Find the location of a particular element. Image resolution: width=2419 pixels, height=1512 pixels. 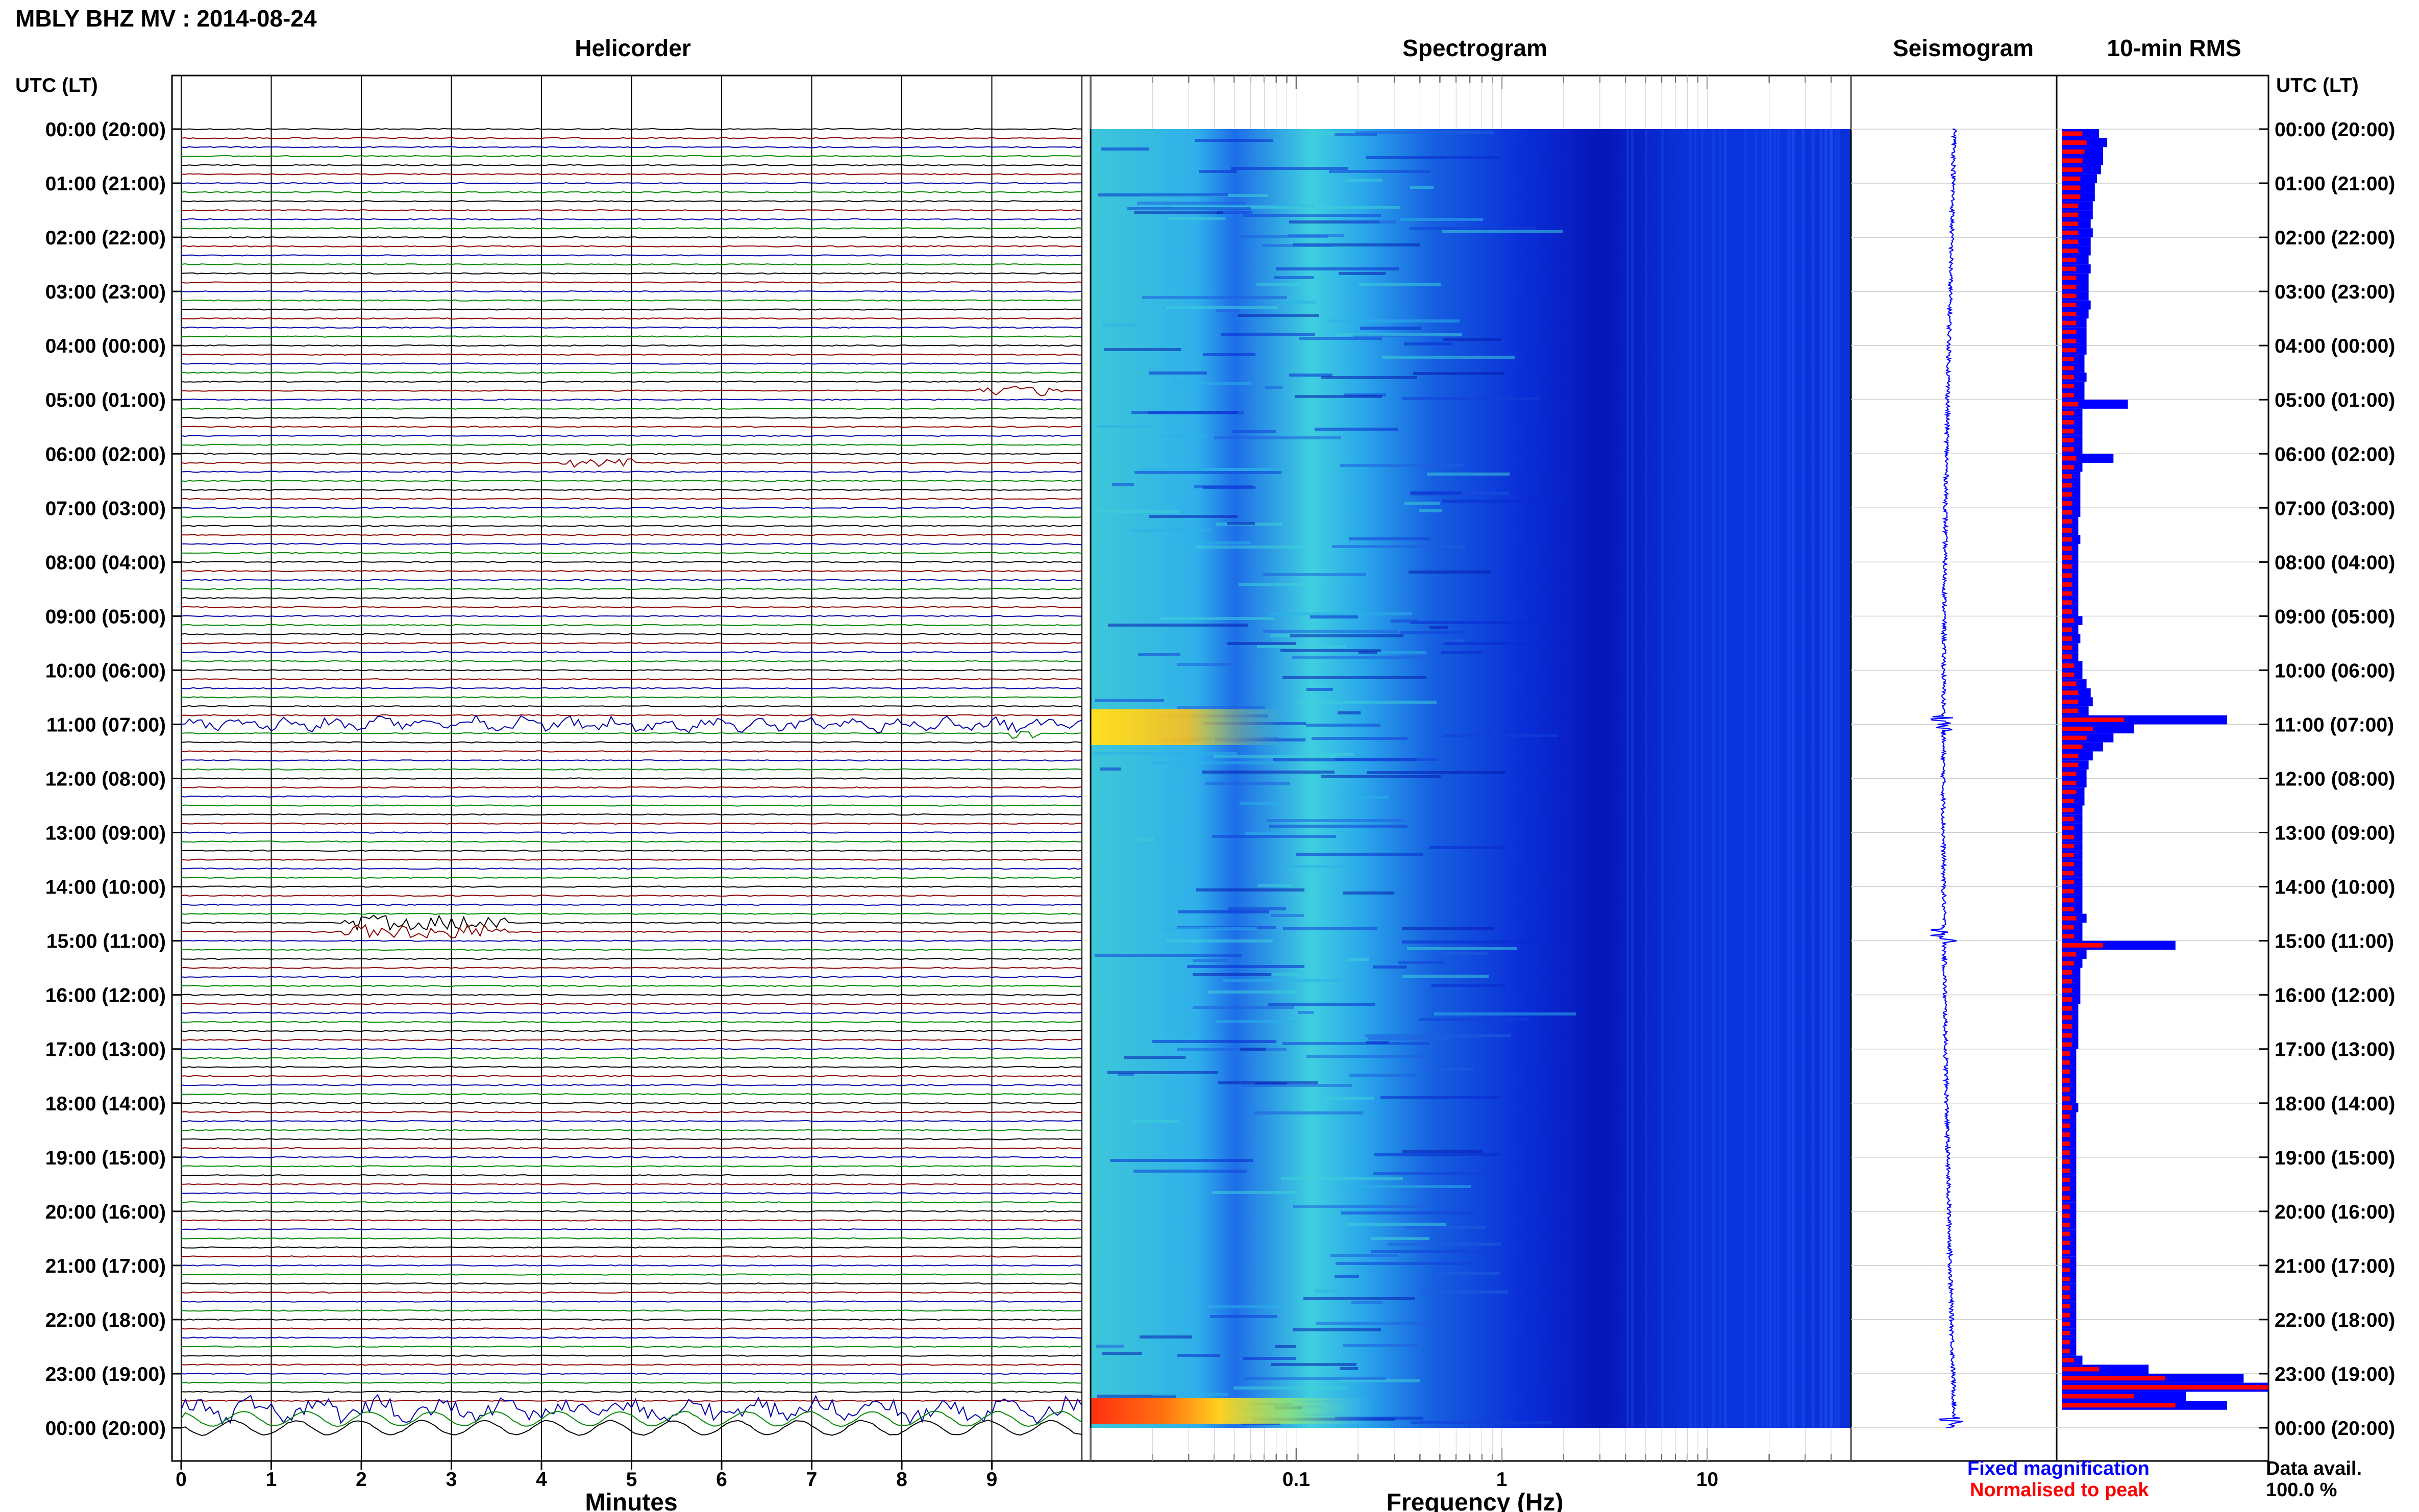

data-availability-label: Data avail. is located at coordinates (2314, 1468).